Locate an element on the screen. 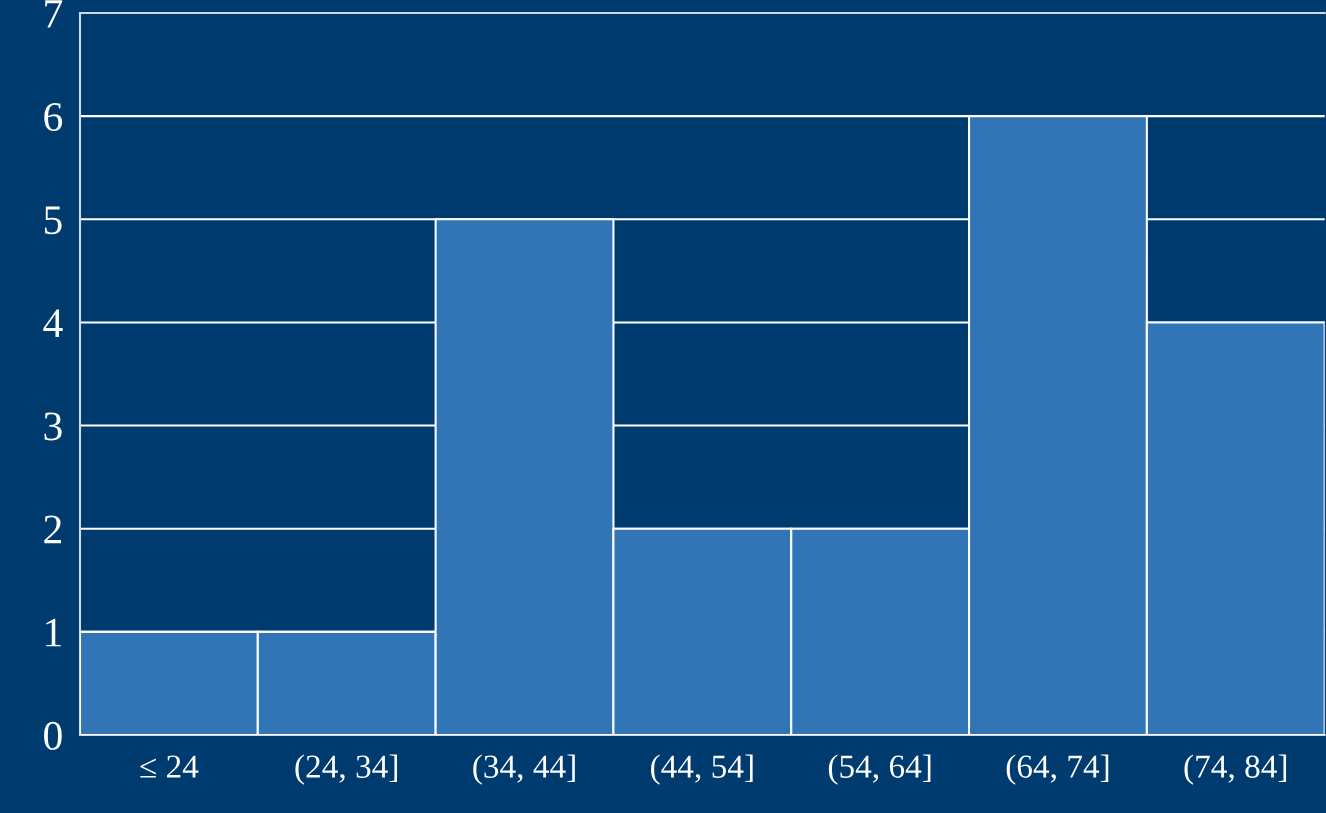  x-tick-label: (24, 34] is located at coordinates (346, 769).